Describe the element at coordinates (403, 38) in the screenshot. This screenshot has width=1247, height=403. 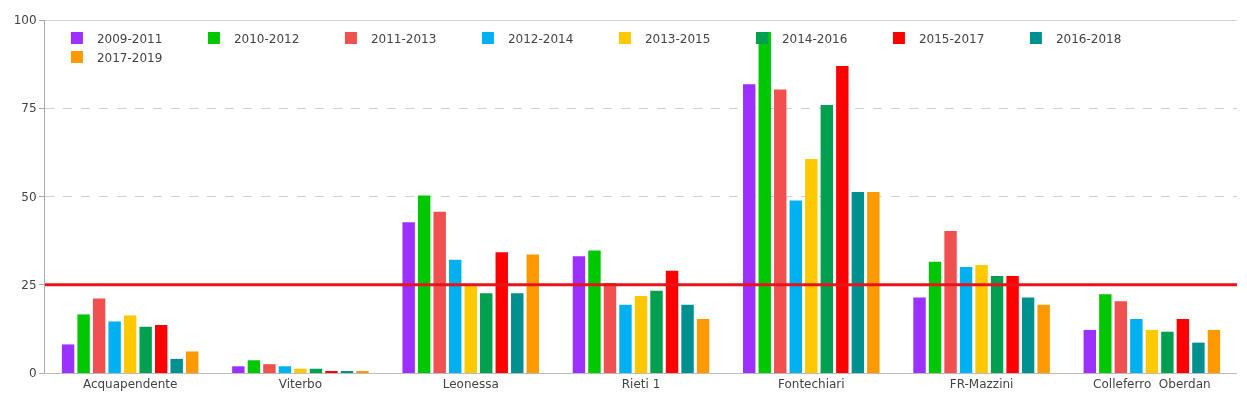
I see `legend-label: 2011-2013` at that location.